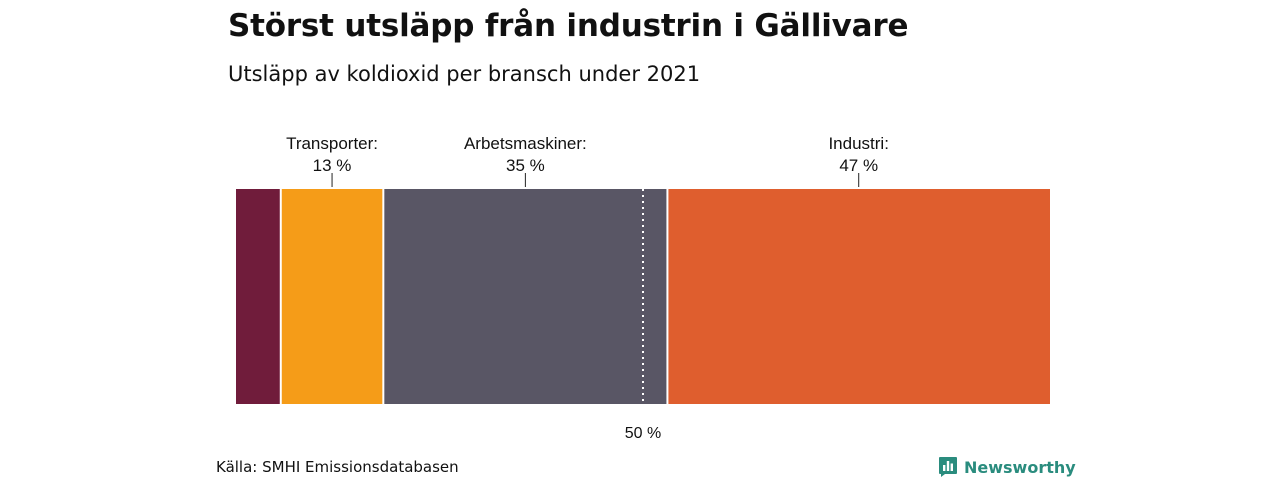 This screenshot has height=480, width=1280. Describe the element at coordinates (1020, 467) in the screenshot. I see `brand-name: Newsworthy` at that location.